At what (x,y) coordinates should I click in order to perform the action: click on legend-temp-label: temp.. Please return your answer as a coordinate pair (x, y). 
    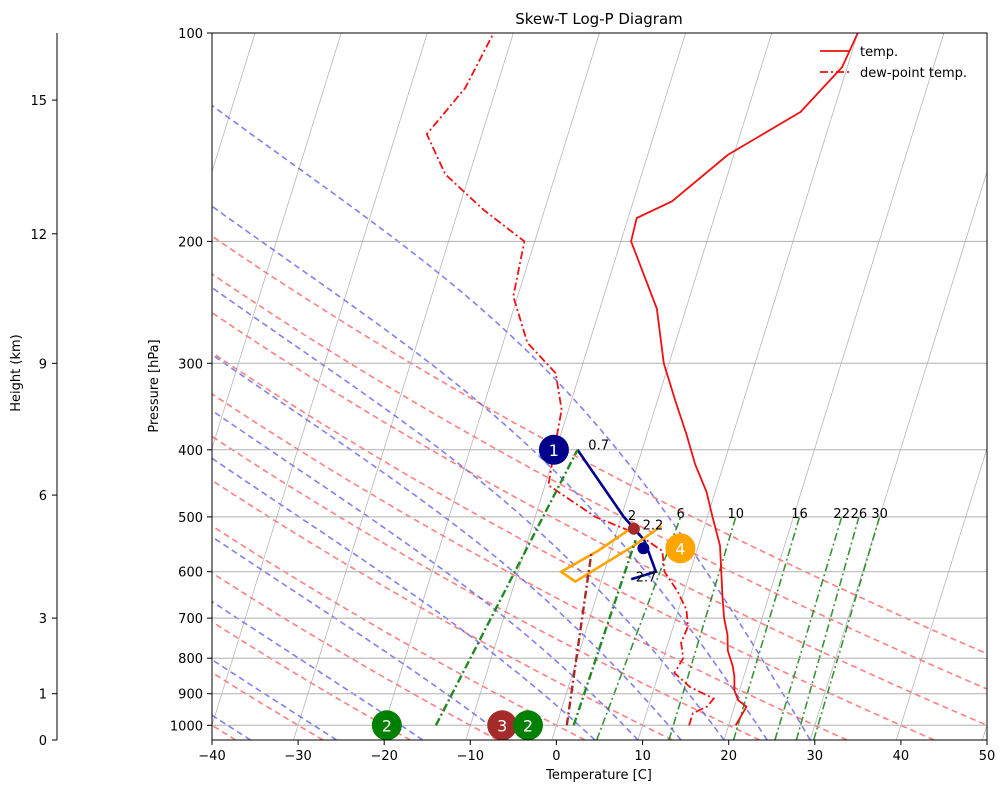
    Looking at the image, I should click on (879, 52).